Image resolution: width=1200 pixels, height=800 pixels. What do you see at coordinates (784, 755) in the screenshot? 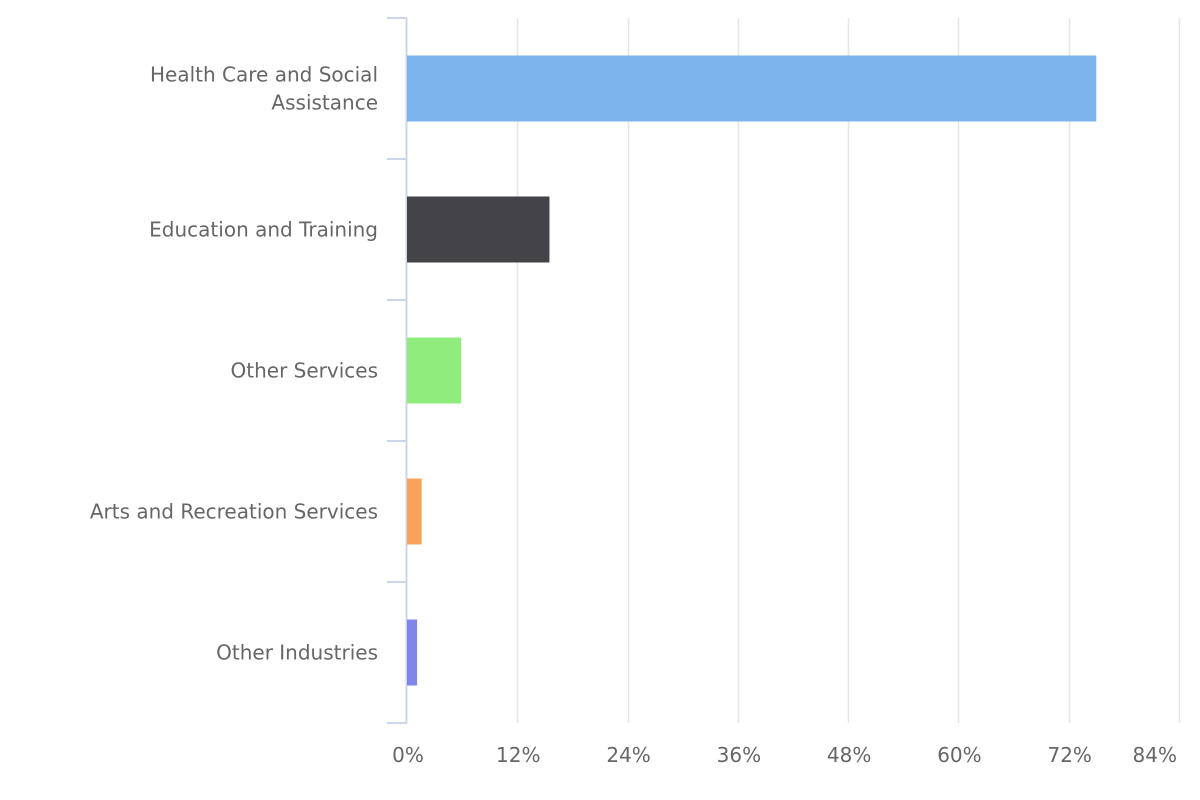
I see `value-axis-labels: 0% 12% 24% 36% 48% 60% 72% 84%` at bounding box center [784, 755].